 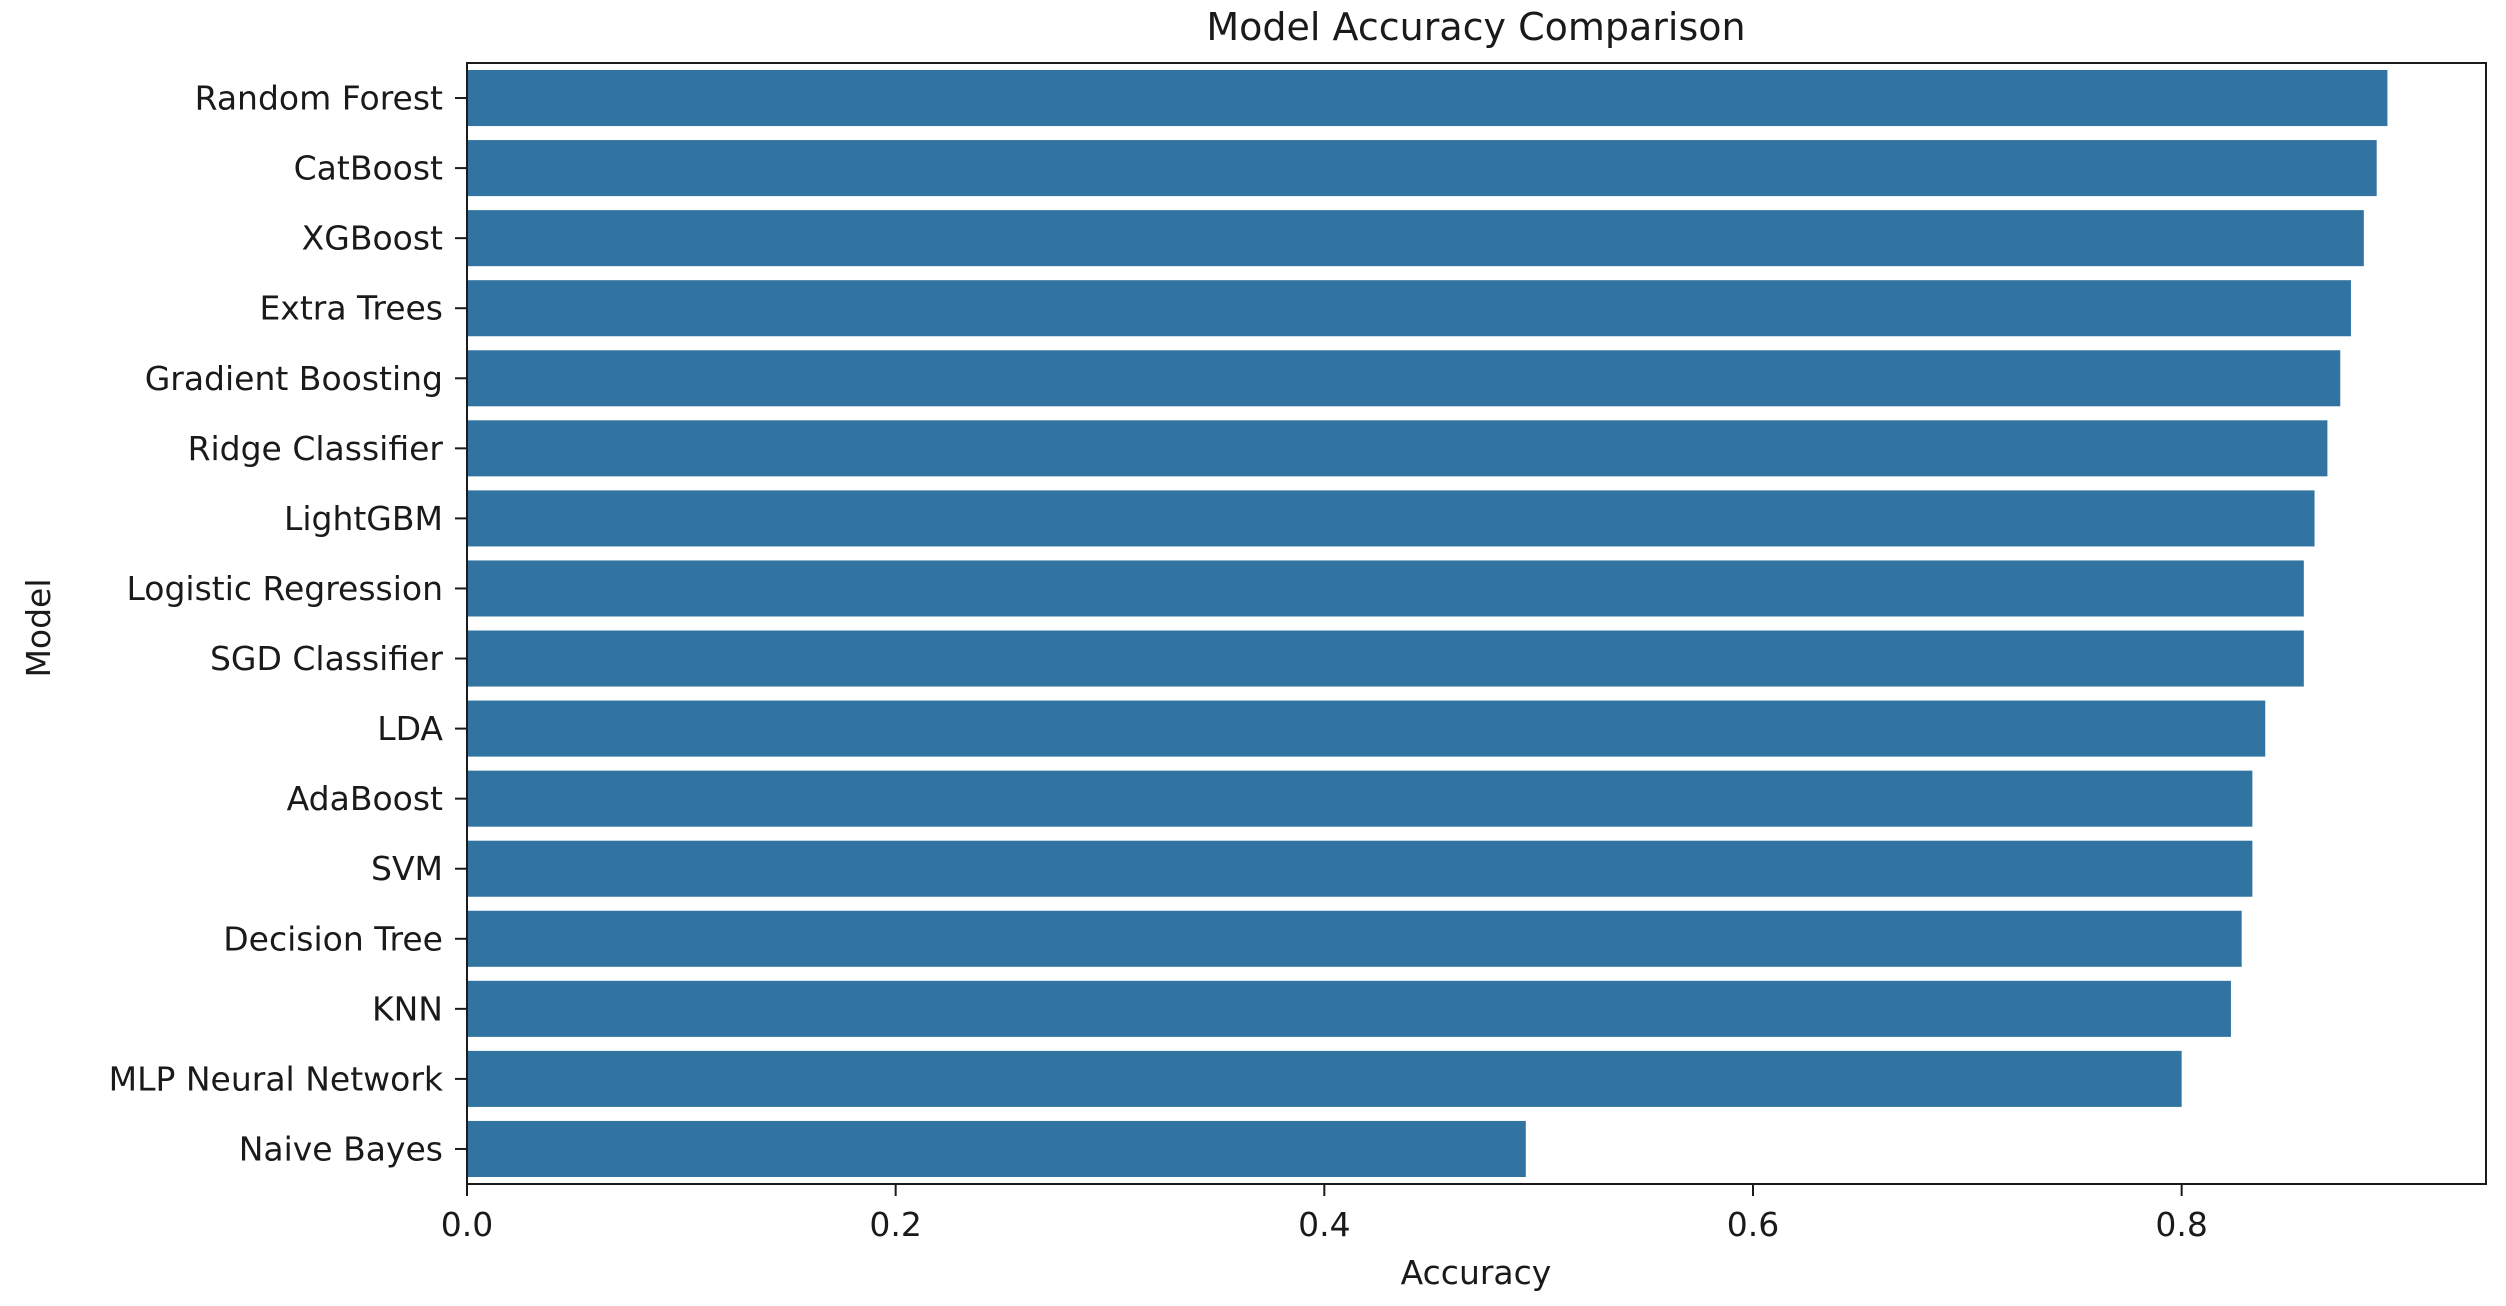 I want to click on y-tick-label: Ridge Classifier, so click(x=316, y=448).